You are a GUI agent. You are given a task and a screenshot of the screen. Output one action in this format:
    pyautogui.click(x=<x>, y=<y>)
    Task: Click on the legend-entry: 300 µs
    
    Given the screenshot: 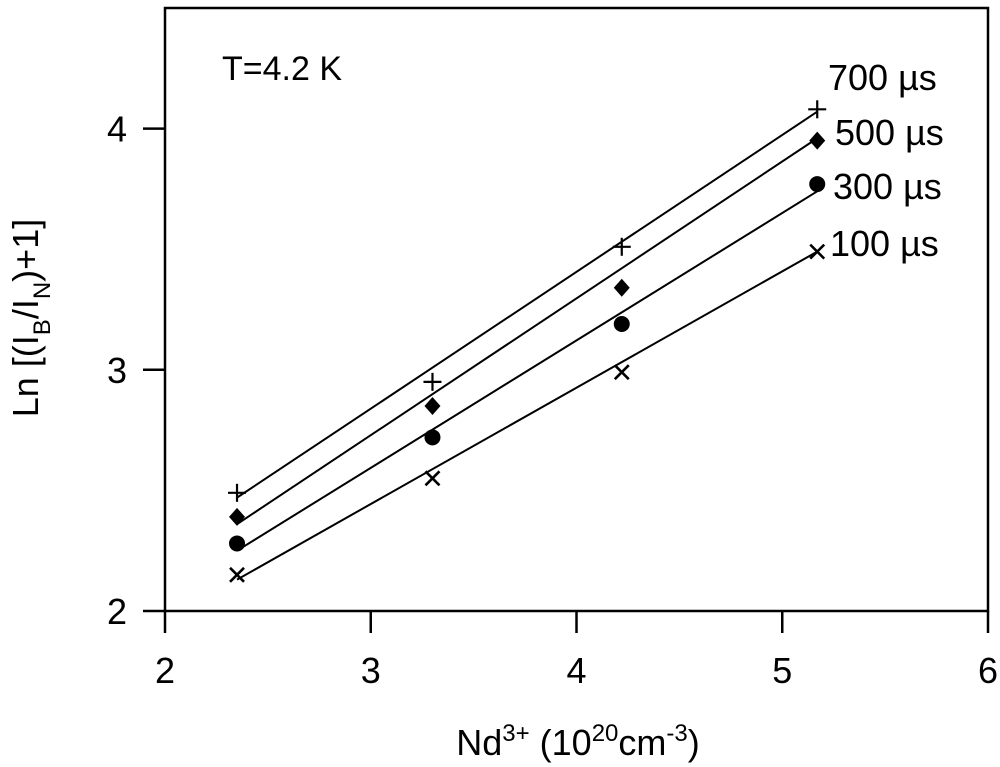 What is the action you would take?
    pyautogui.click(x=887, y=186)
    